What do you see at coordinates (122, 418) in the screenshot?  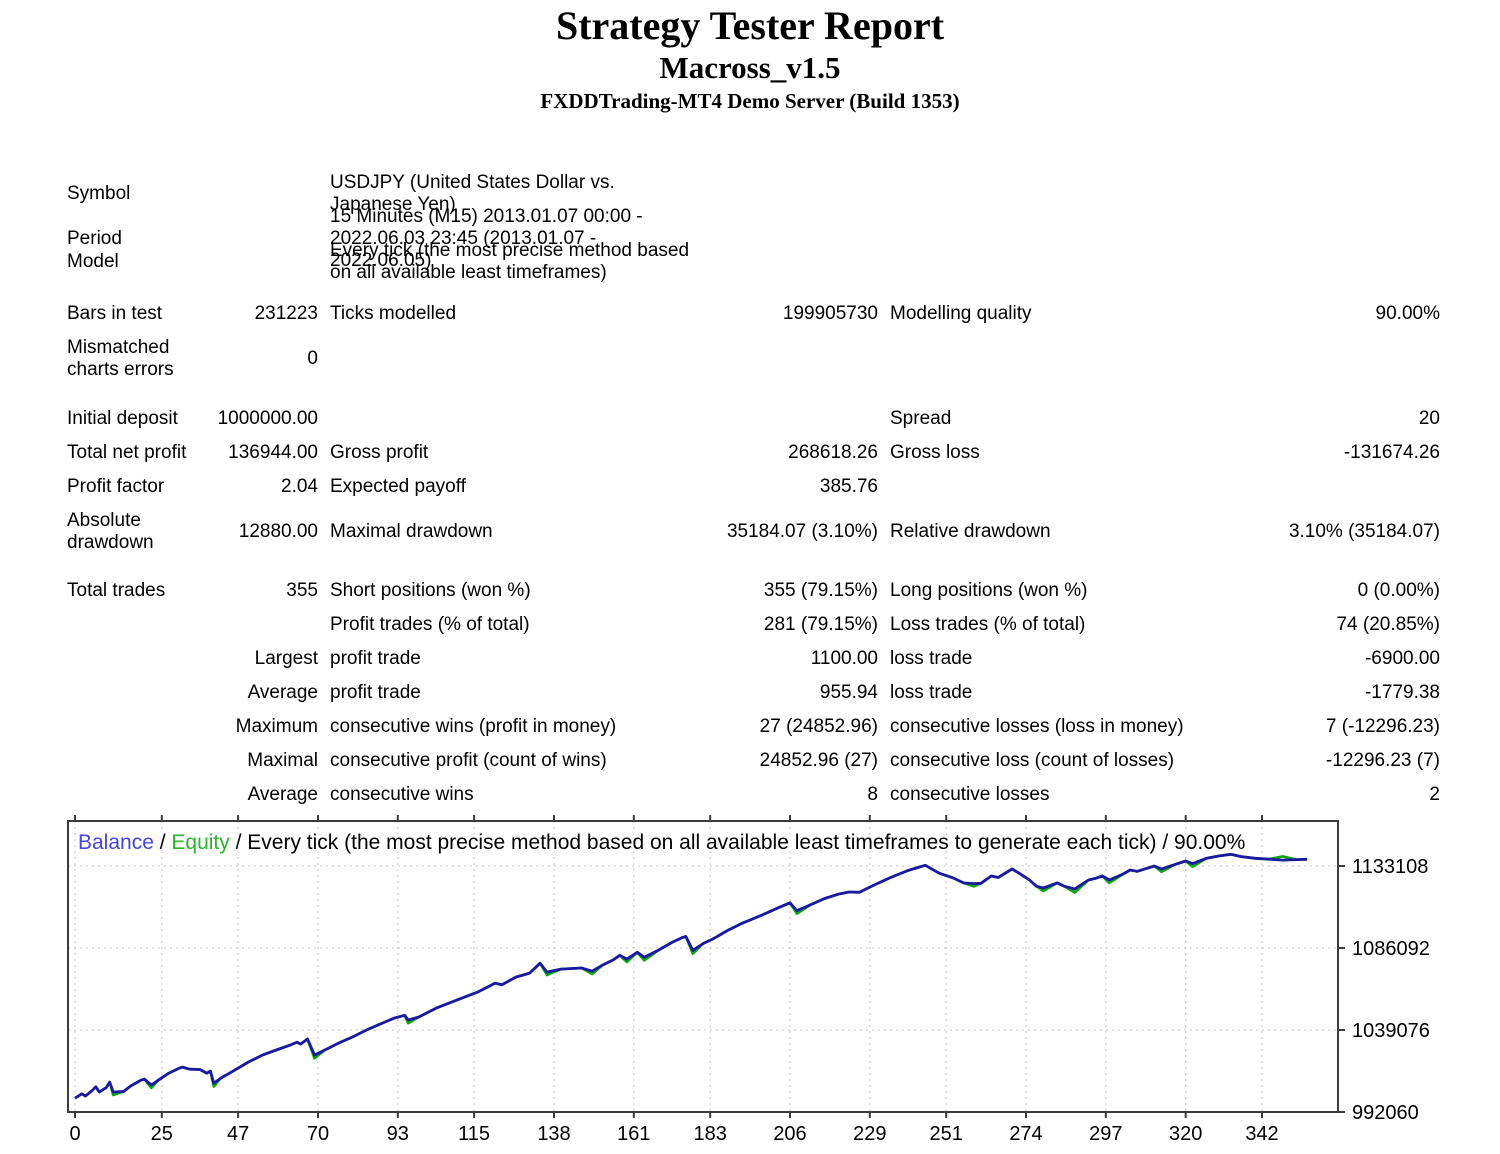 I see `row-label: Initial deposit` at bounding box center [122, 418].